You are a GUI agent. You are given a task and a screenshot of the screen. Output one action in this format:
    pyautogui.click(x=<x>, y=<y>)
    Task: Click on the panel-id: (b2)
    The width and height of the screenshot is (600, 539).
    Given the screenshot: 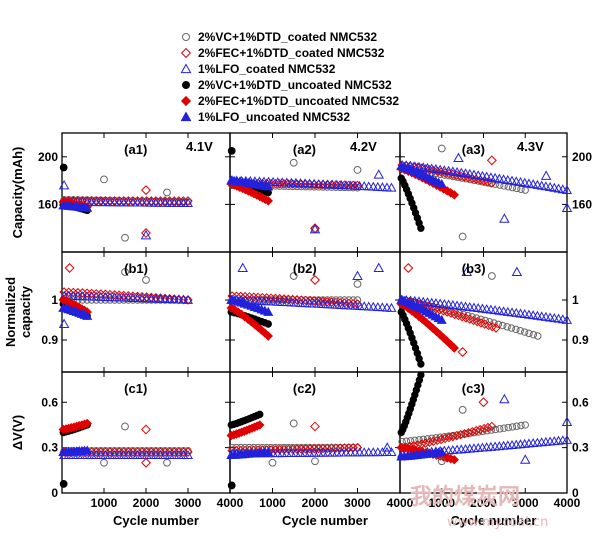 What is the action you would take?
    pyautogui.click(x=305, y=268)
    